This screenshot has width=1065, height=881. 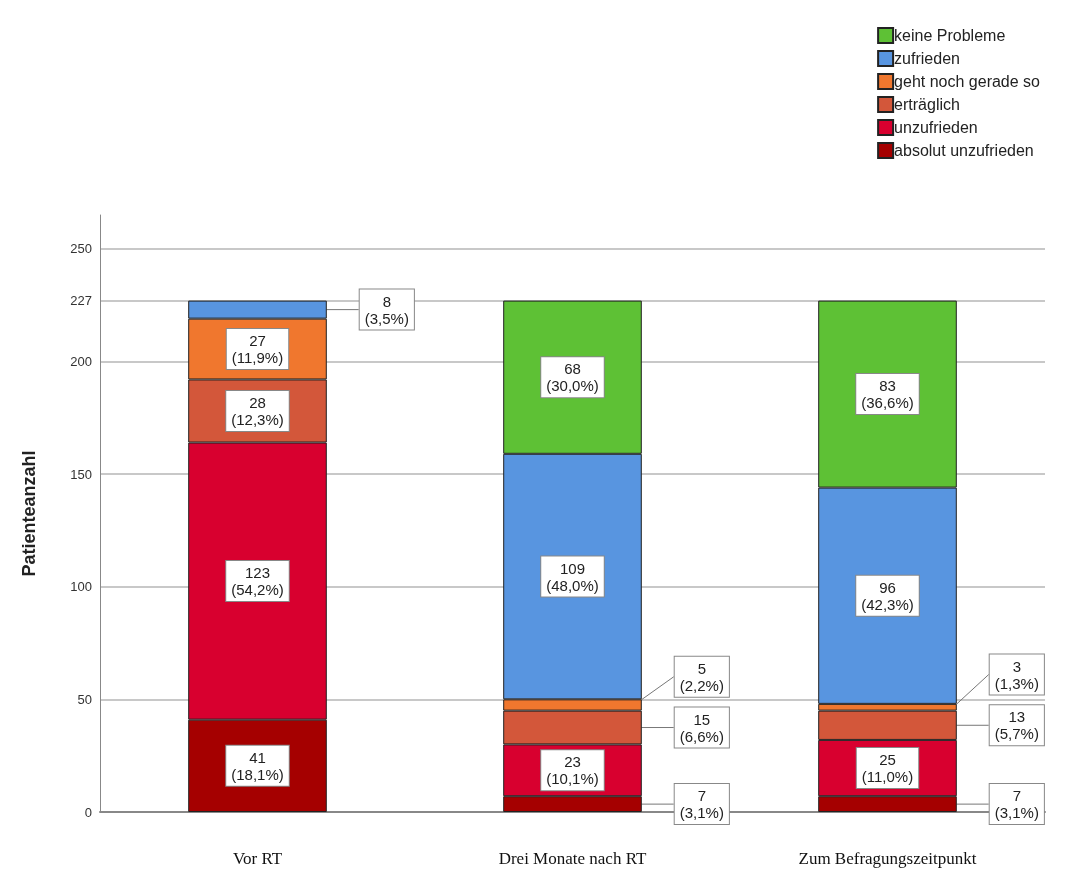 What do you see at coordinates (572, 858) in the screenshot?
I see `x-tick-label: Drei Monate nach RT` at bounding box center [572, 858].